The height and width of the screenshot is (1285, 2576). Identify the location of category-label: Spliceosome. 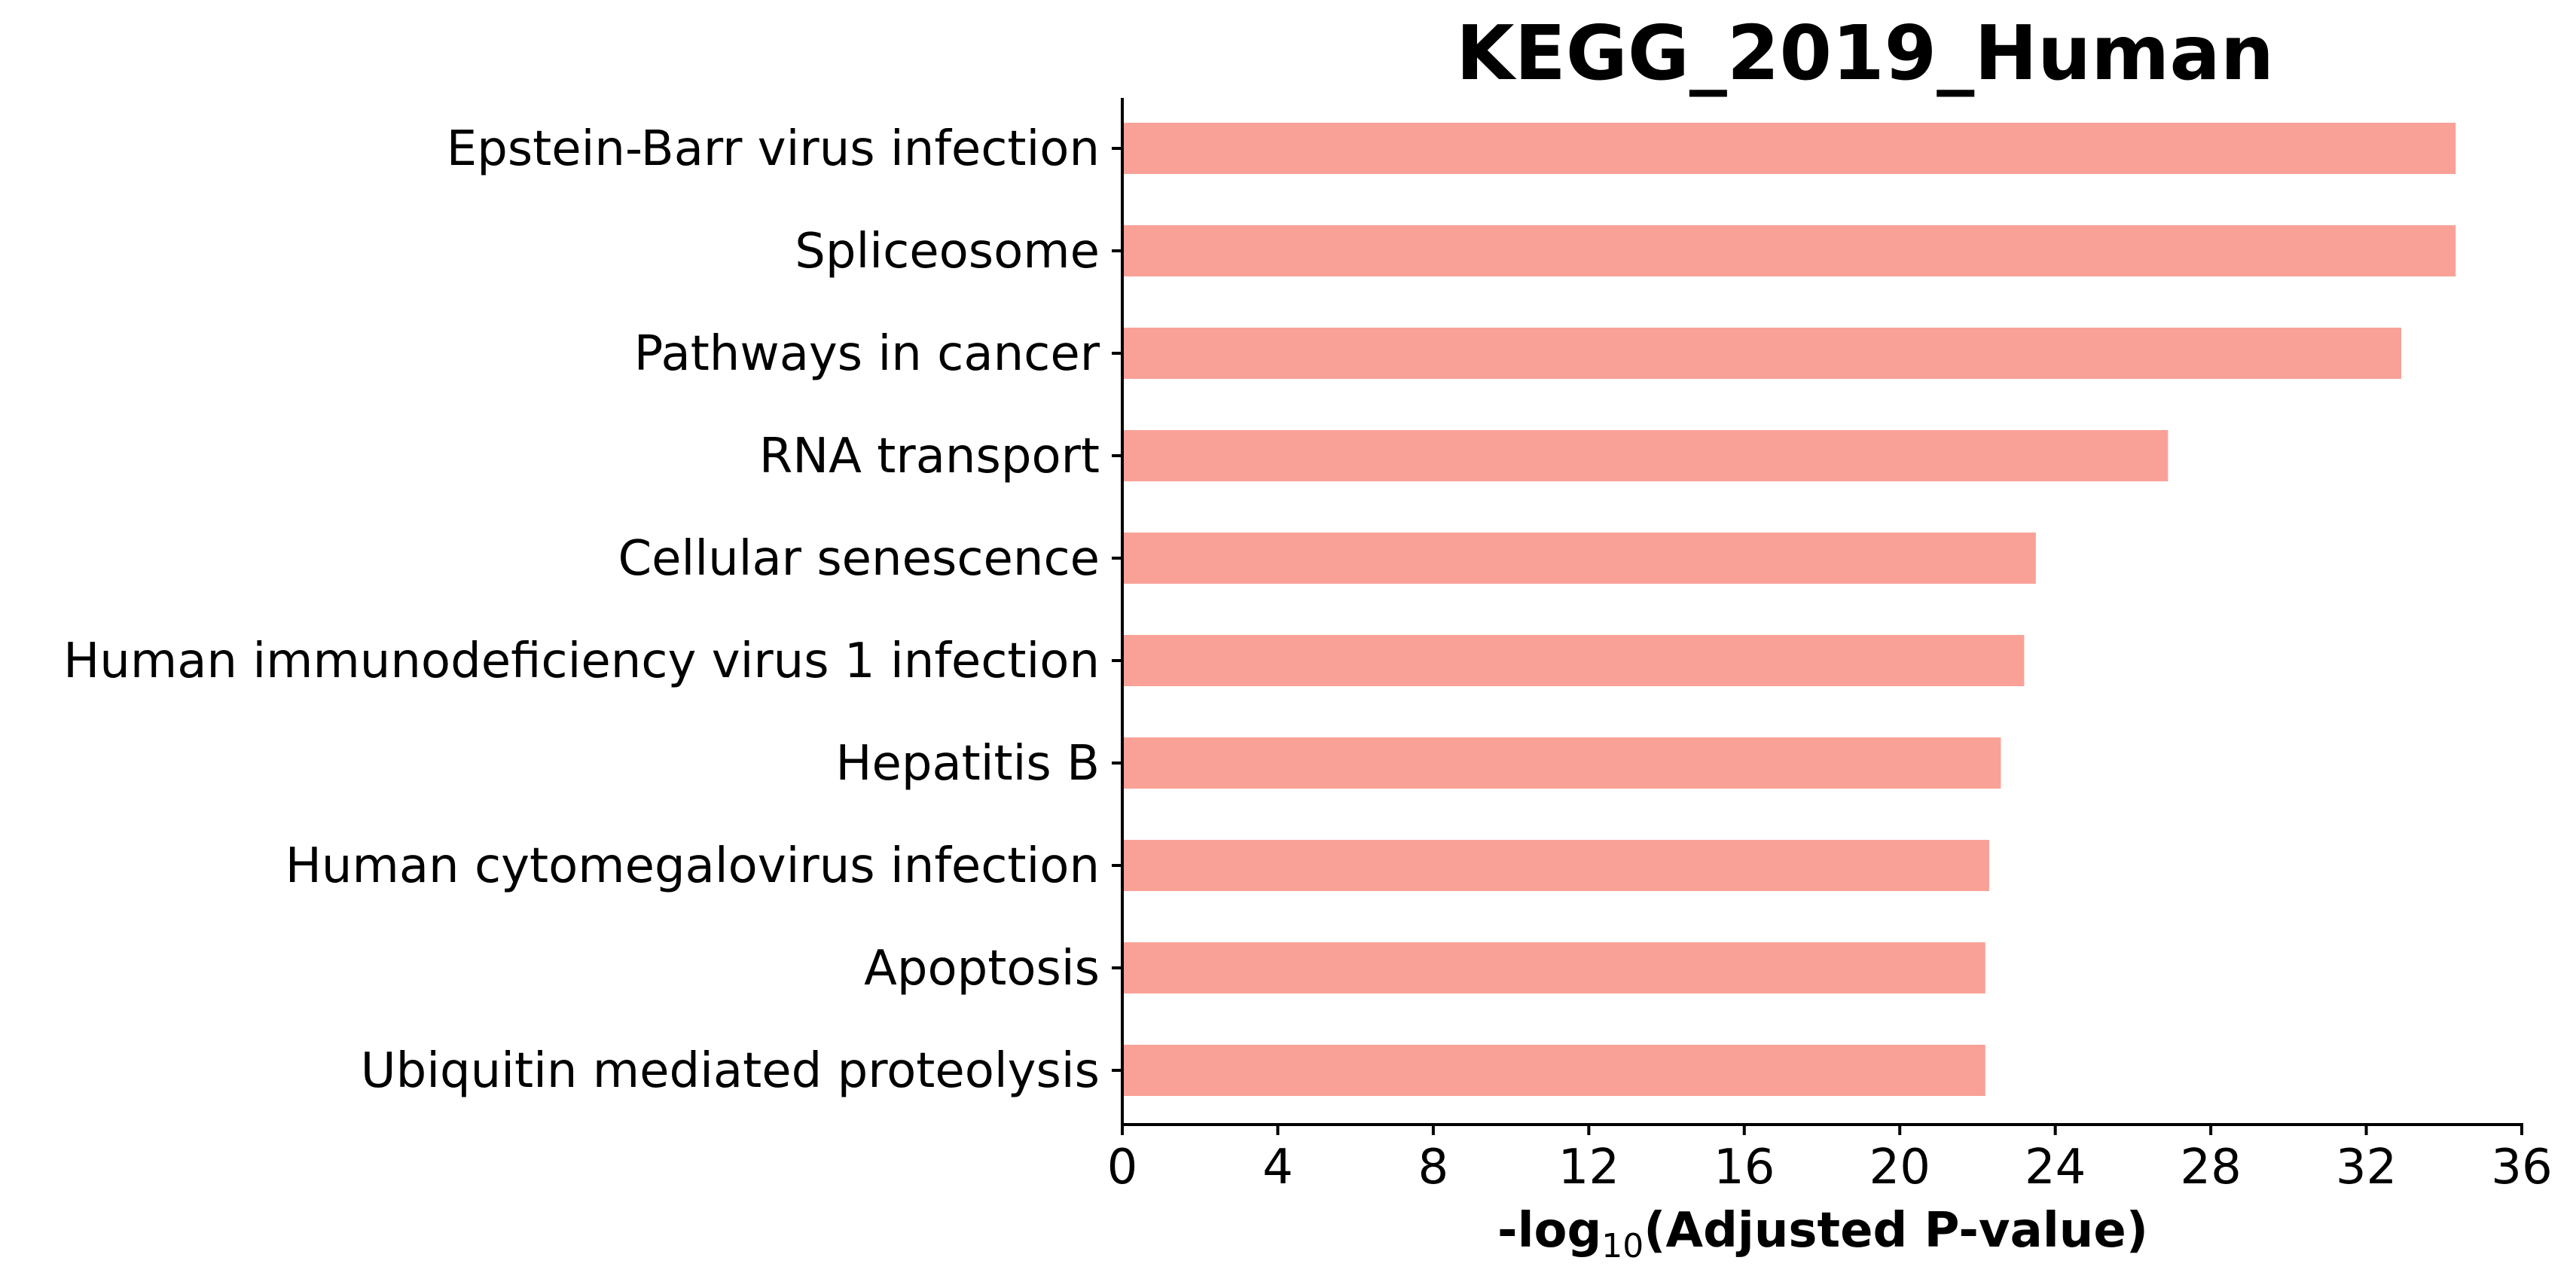
(948, 251).